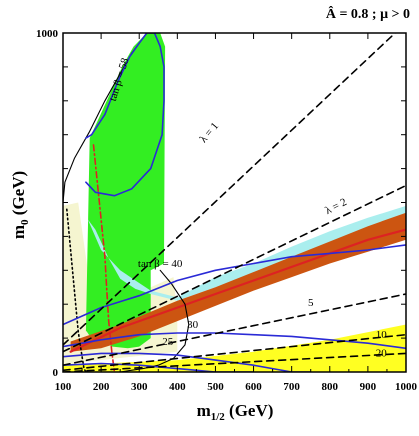  What do you see at coordinates (104, 258) in the screenshot?
I see `red-dashdot` at bounding box center [104, 258].